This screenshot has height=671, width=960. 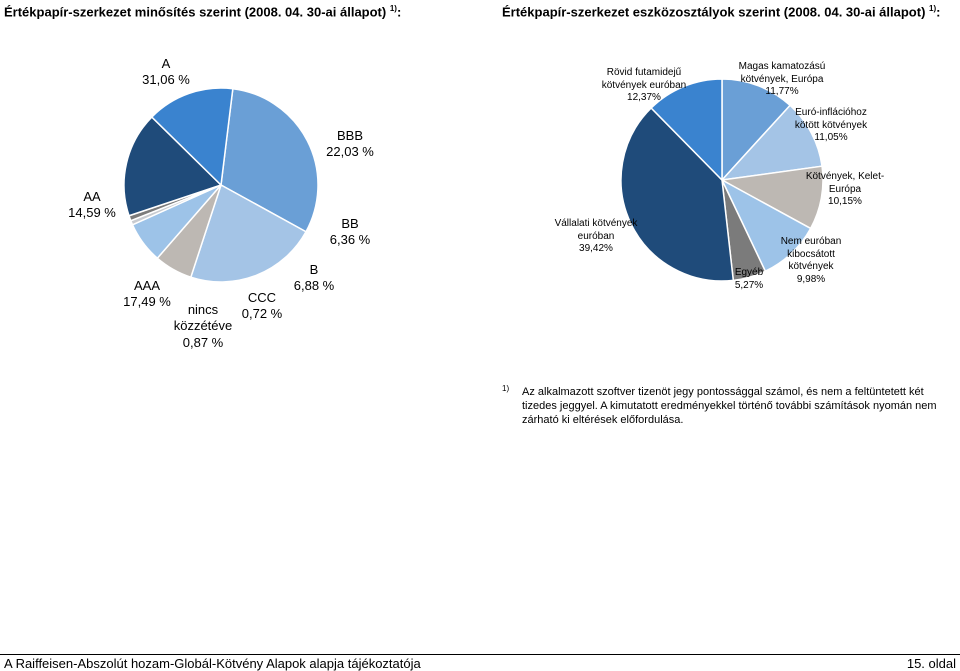 I want to click on asset-class-pie-chart, so click(x=722, y=180).